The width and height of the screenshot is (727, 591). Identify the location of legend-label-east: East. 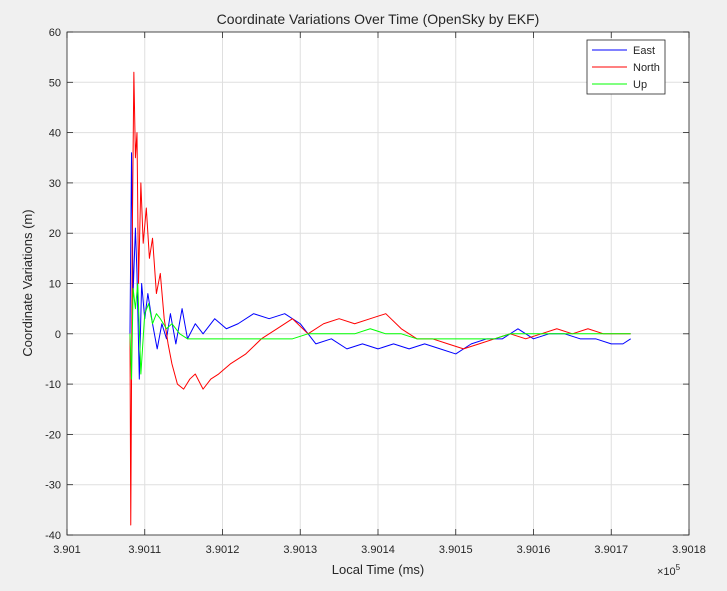
(644, 51).